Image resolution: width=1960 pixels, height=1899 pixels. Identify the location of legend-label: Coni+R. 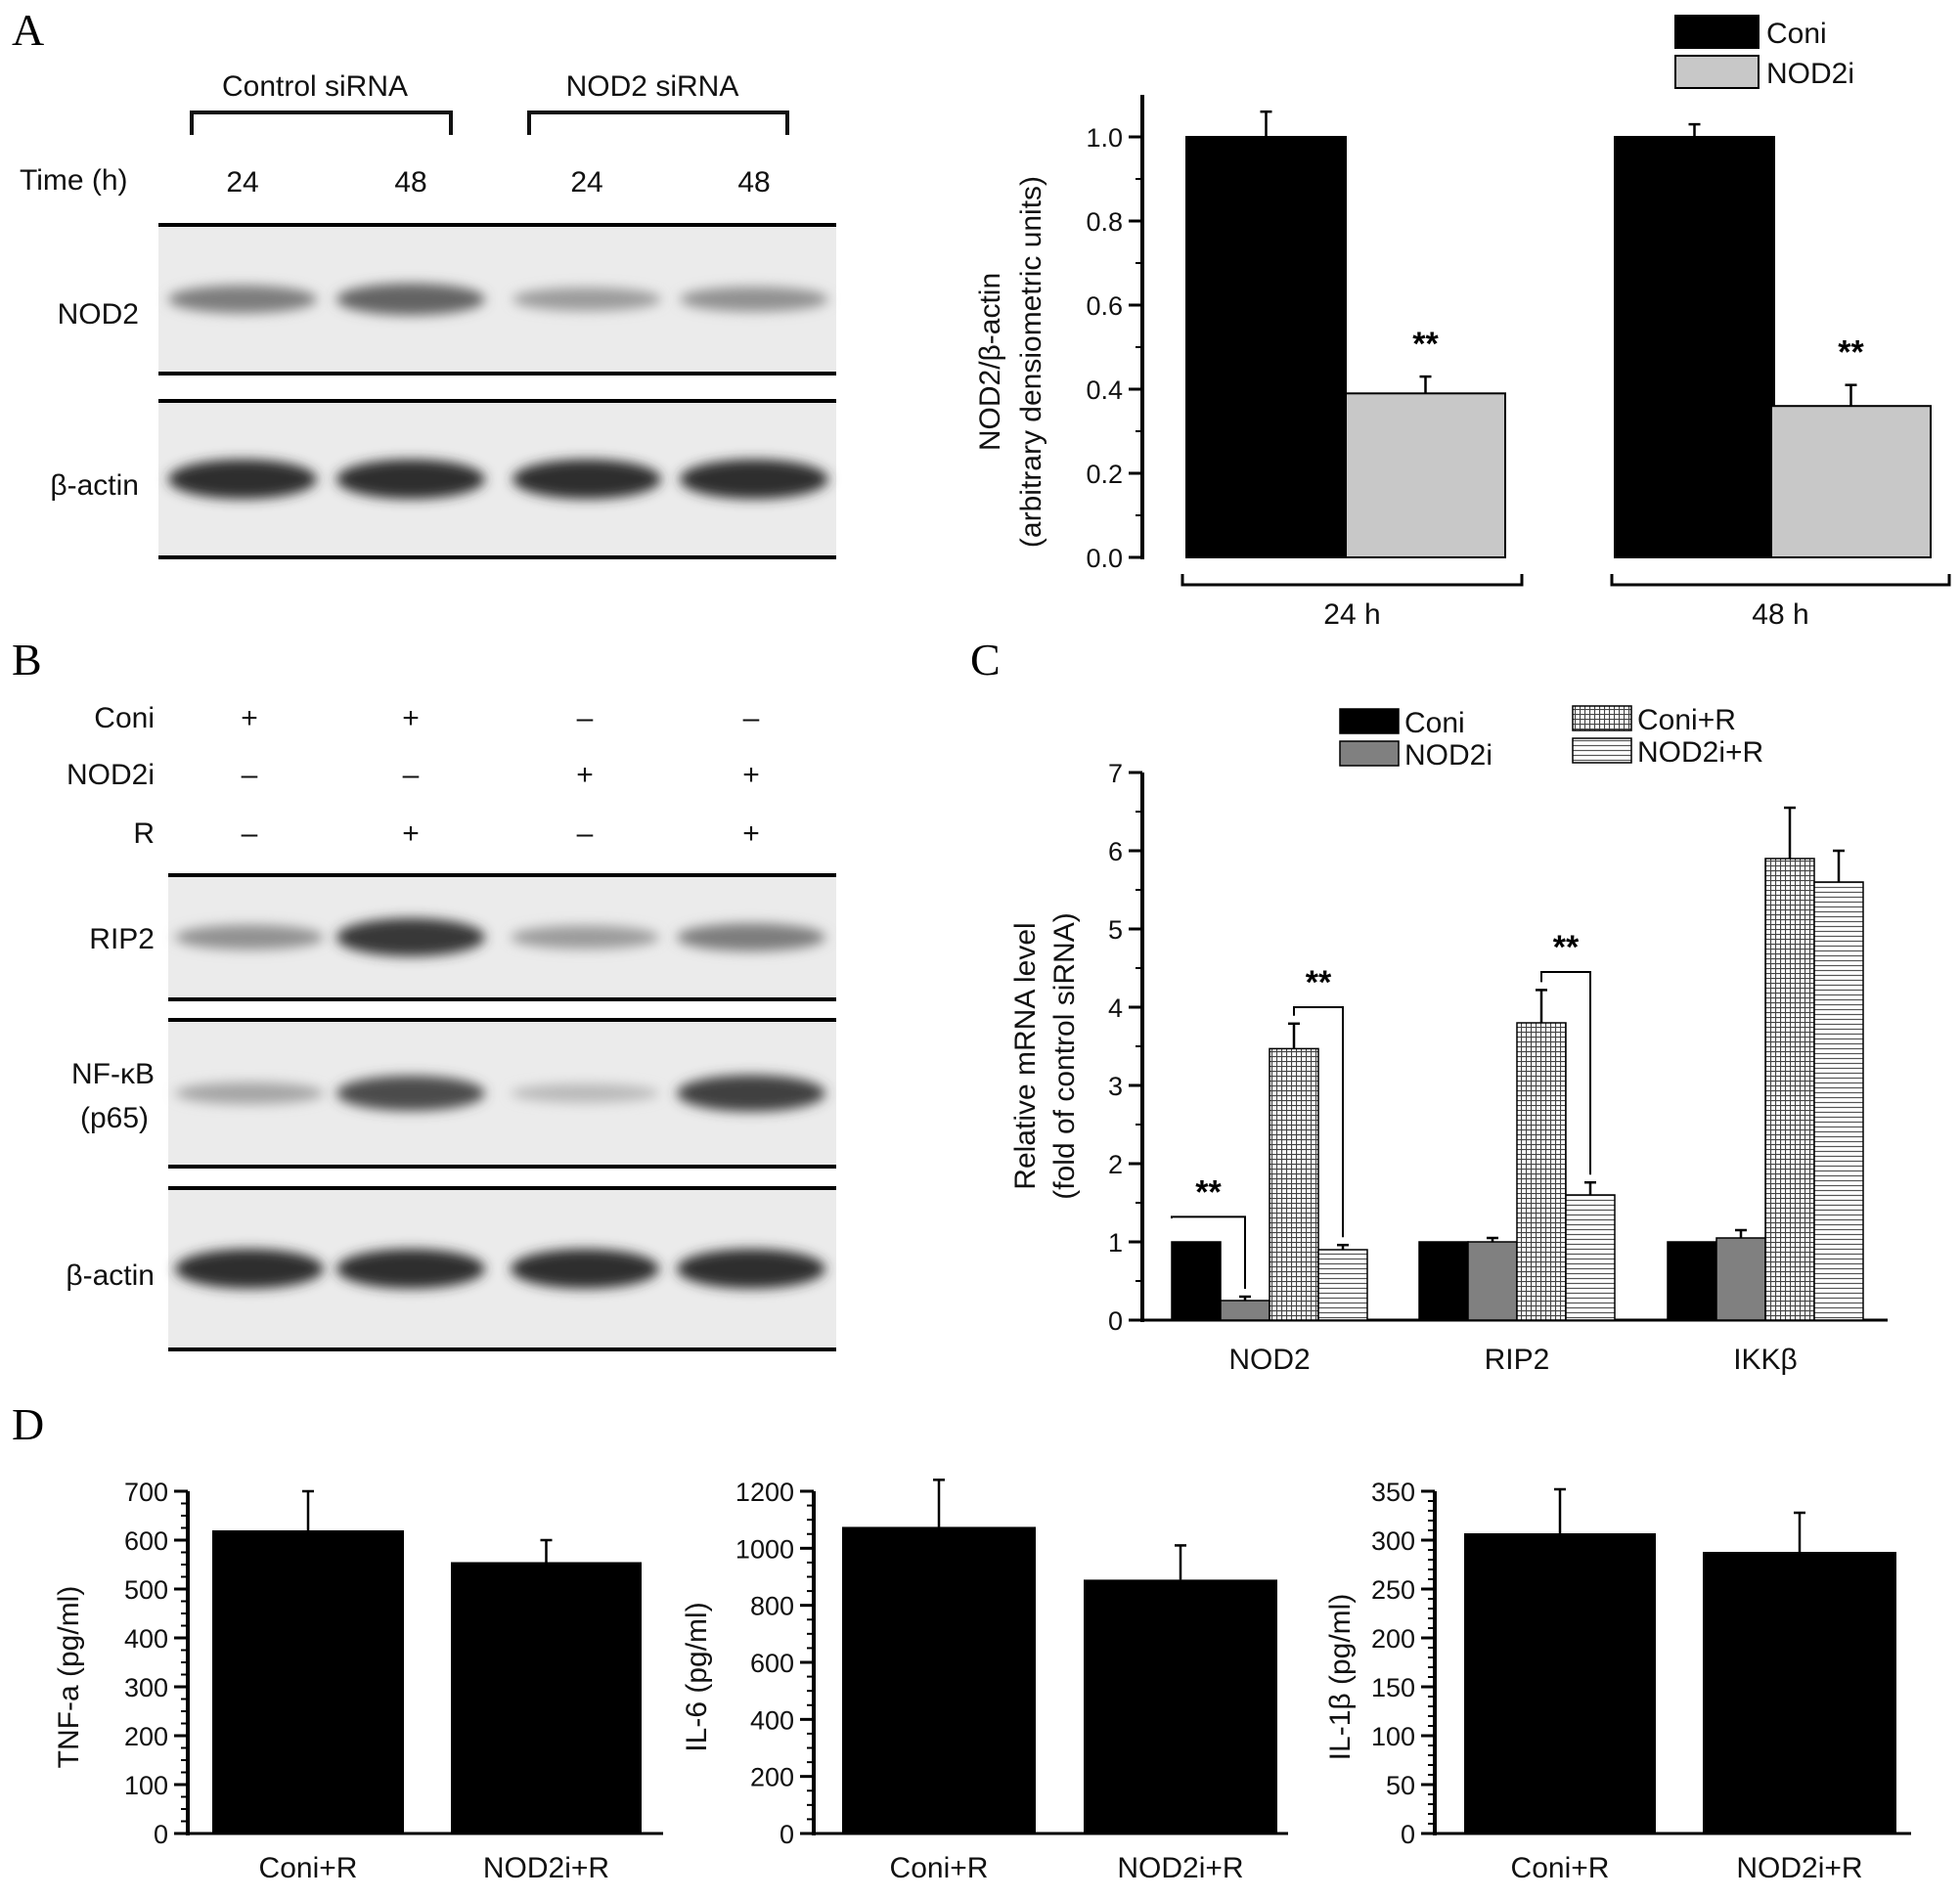
(1686, 720).